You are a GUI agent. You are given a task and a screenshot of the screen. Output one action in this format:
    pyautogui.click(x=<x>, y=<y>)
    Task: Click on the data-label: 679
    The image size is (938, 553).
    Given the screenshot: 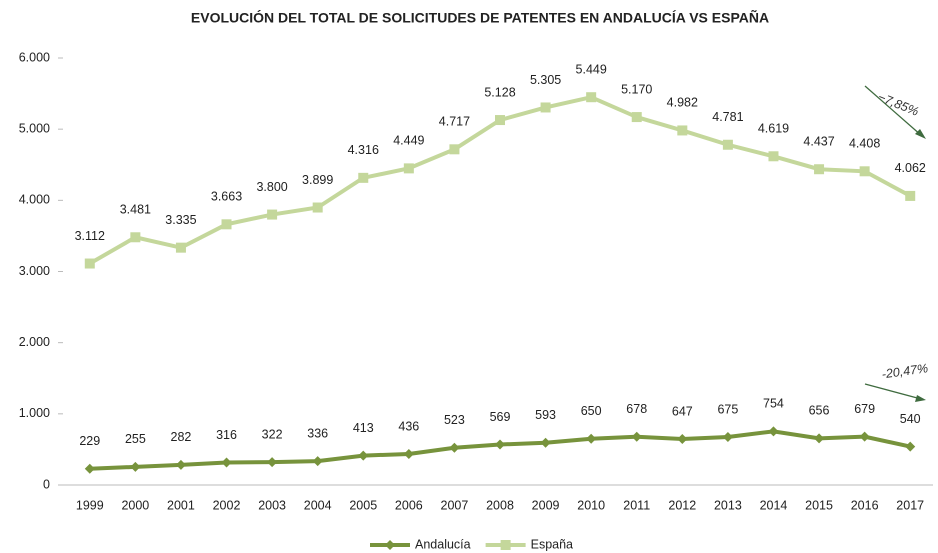 What is the action you would take?
    pyautogui.click(x=864, y=409)
    